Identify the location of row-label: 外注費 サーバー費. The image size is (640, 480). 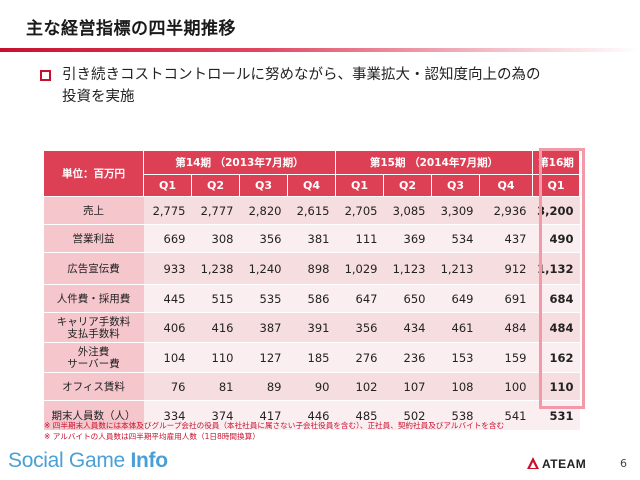
(93, 357).